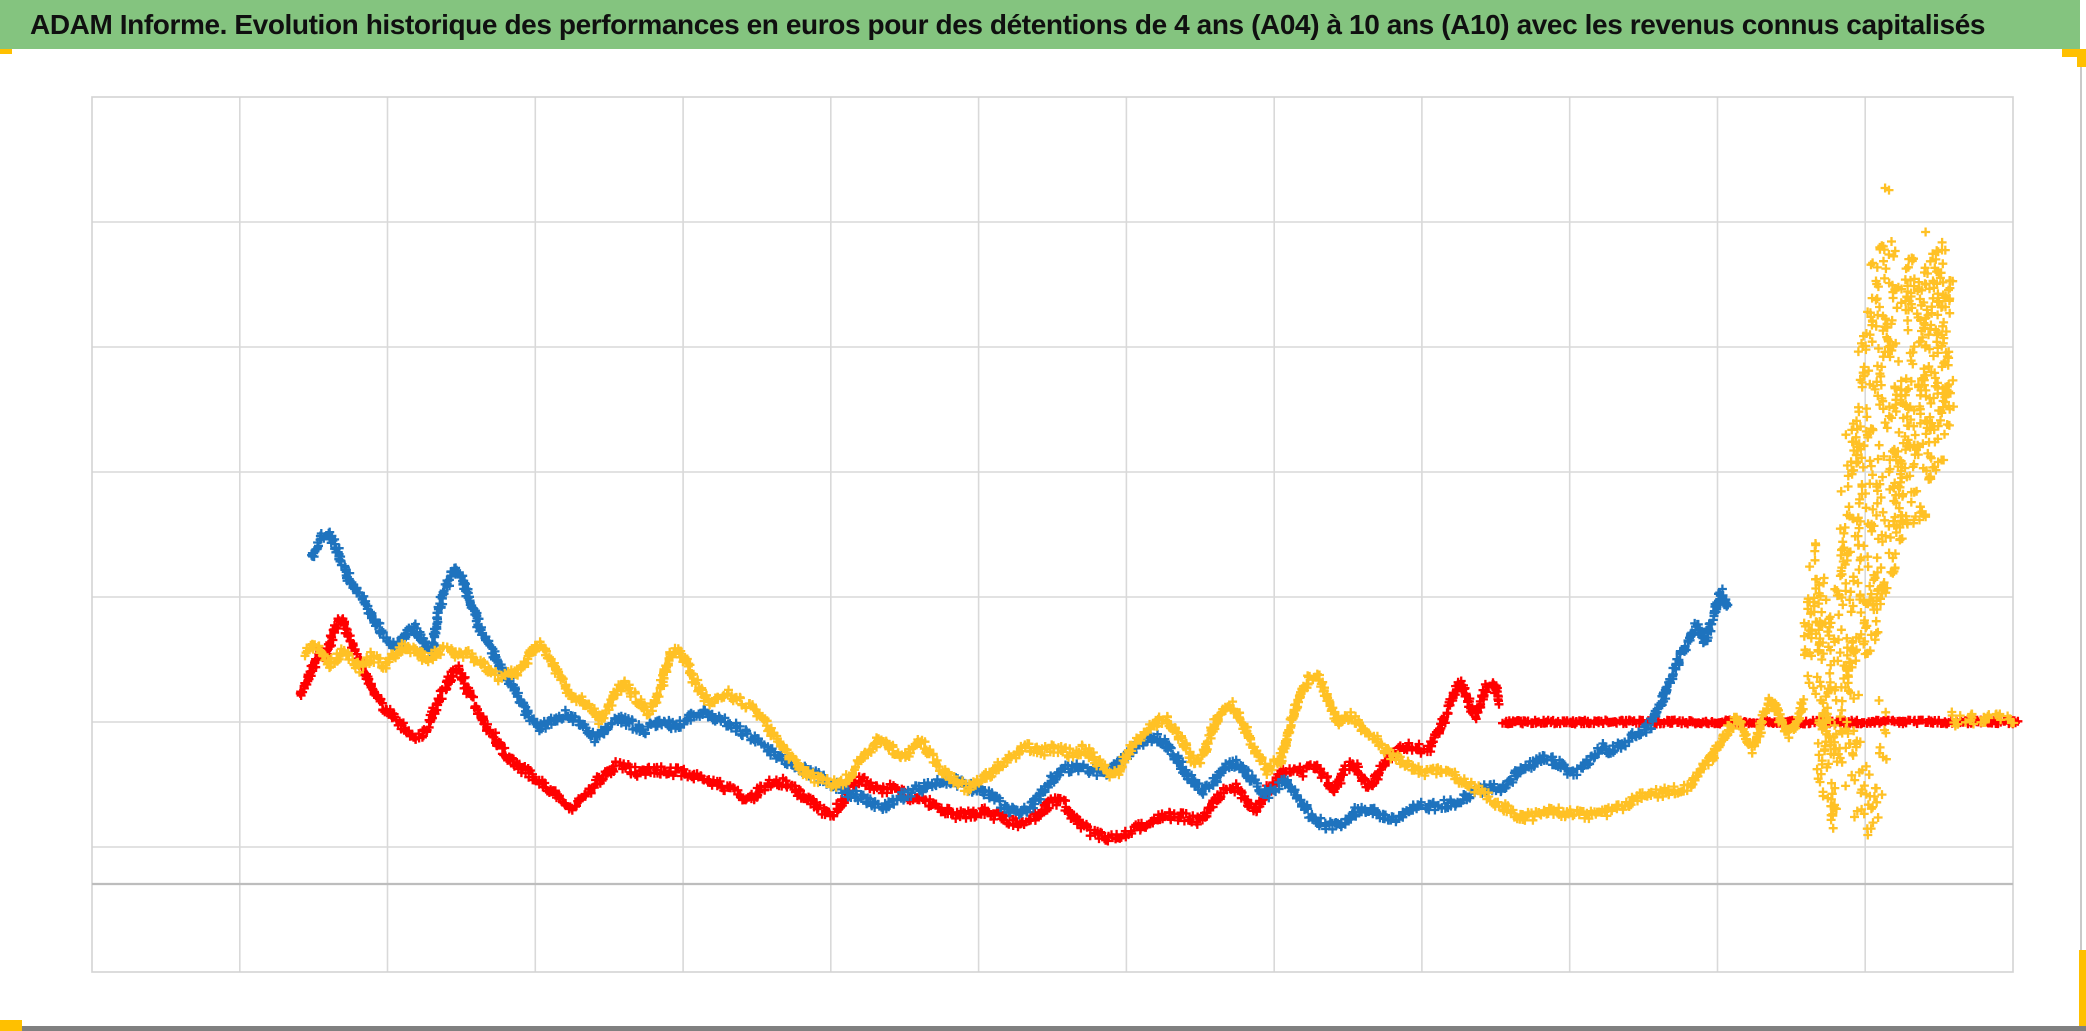  I want to click on yellow-cell-accent-top-right-horizontal, so click(2074, 53).